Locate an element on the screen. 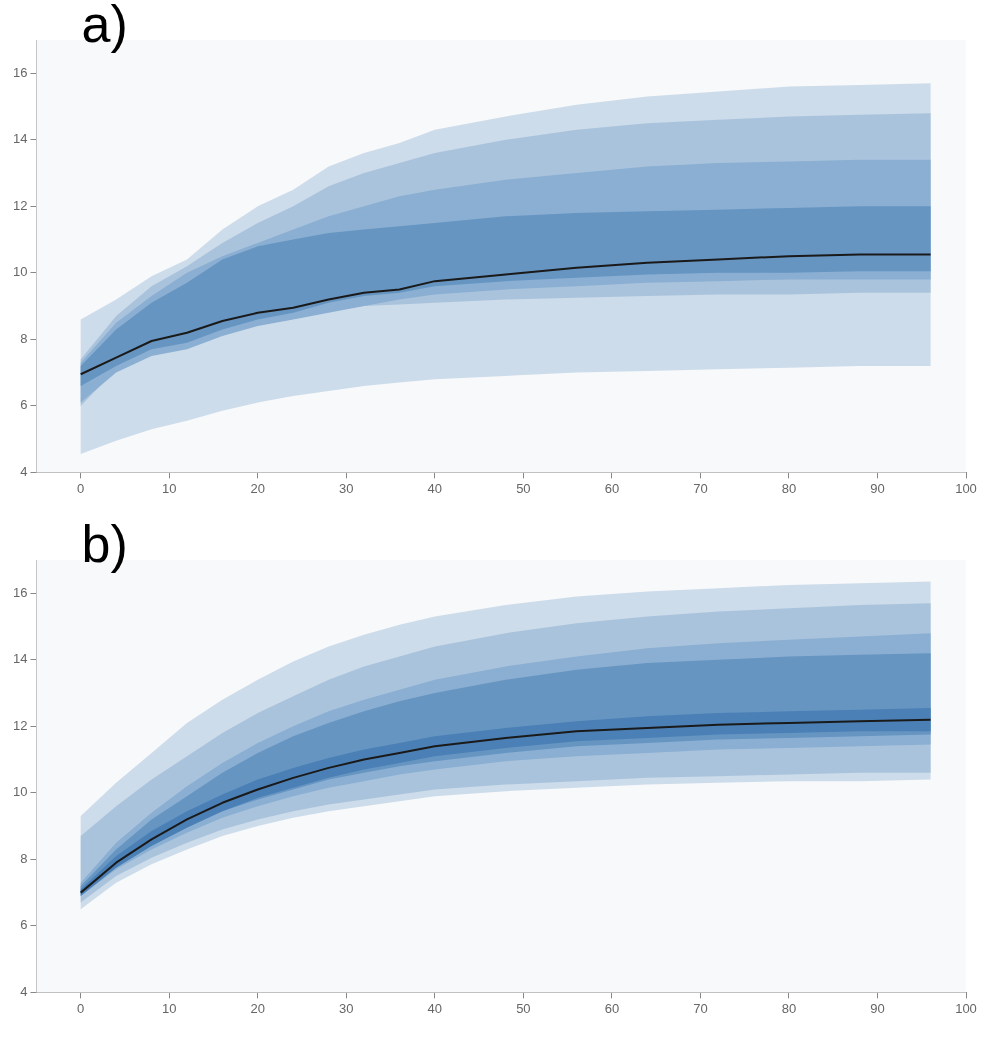 Image resolution: width=996 pixels, height=1046 pixels. chart-title: a) is located at coordinates (104, 27).